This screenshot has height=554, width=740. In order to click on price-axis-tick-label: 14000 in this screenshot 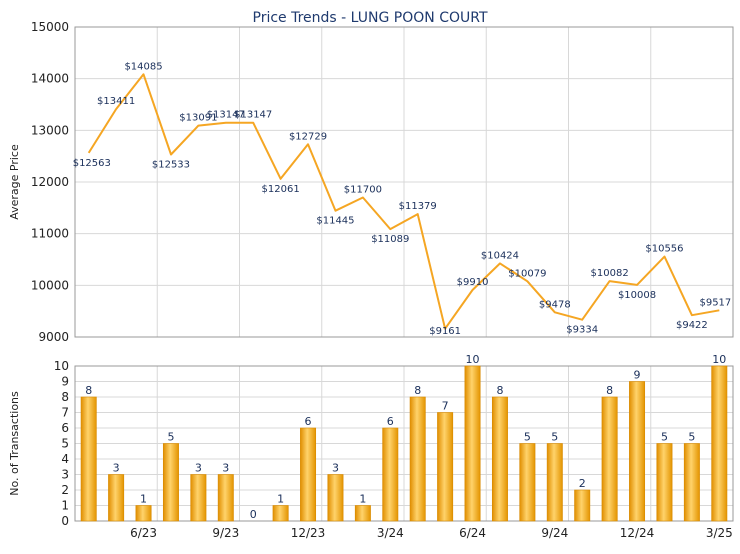, I will do `click(50, 79)`.